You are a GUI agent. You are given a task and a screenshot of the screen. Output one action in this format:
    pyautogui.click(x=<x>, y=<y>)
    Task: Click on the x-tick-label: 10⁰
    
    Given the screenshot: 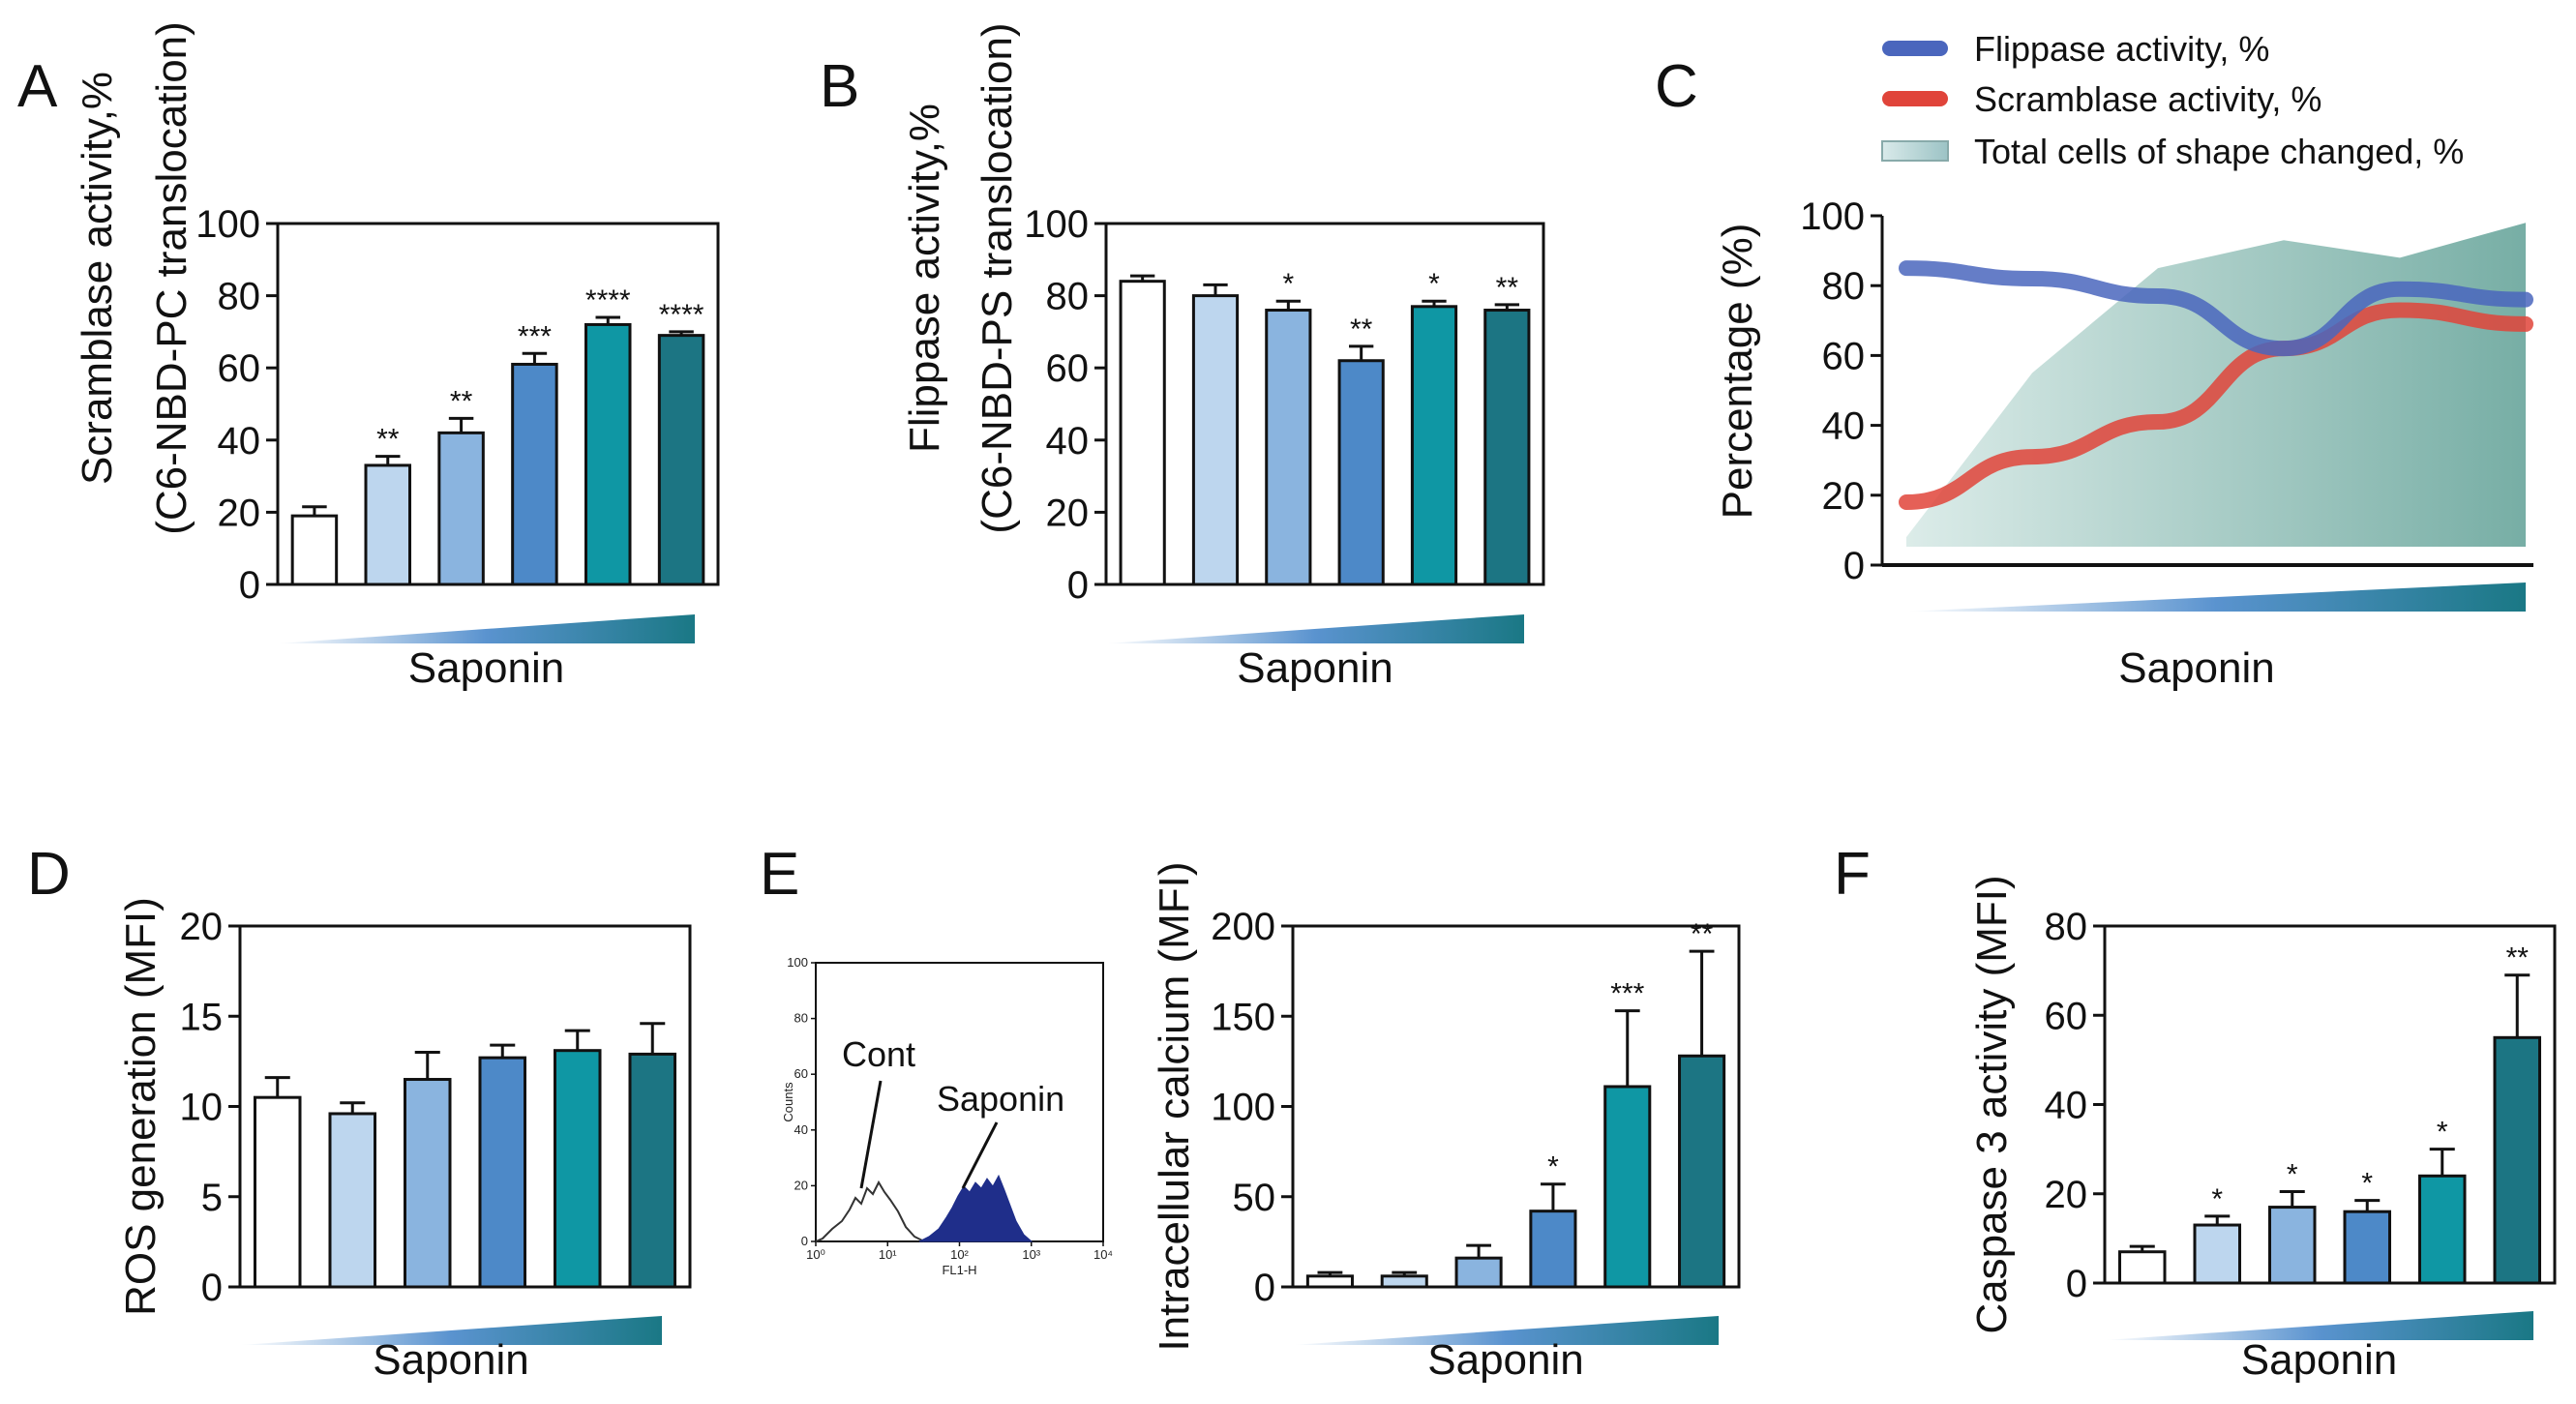 What is the action you would take?
    pyautogui.click(x=815, y=1254)
    